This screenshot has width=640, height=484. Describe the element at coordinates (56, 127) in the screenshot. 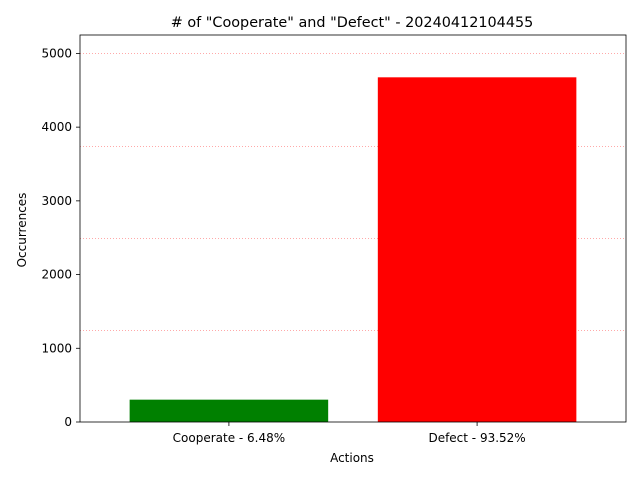

I see `y-tick-label-4: 4000` at that location.